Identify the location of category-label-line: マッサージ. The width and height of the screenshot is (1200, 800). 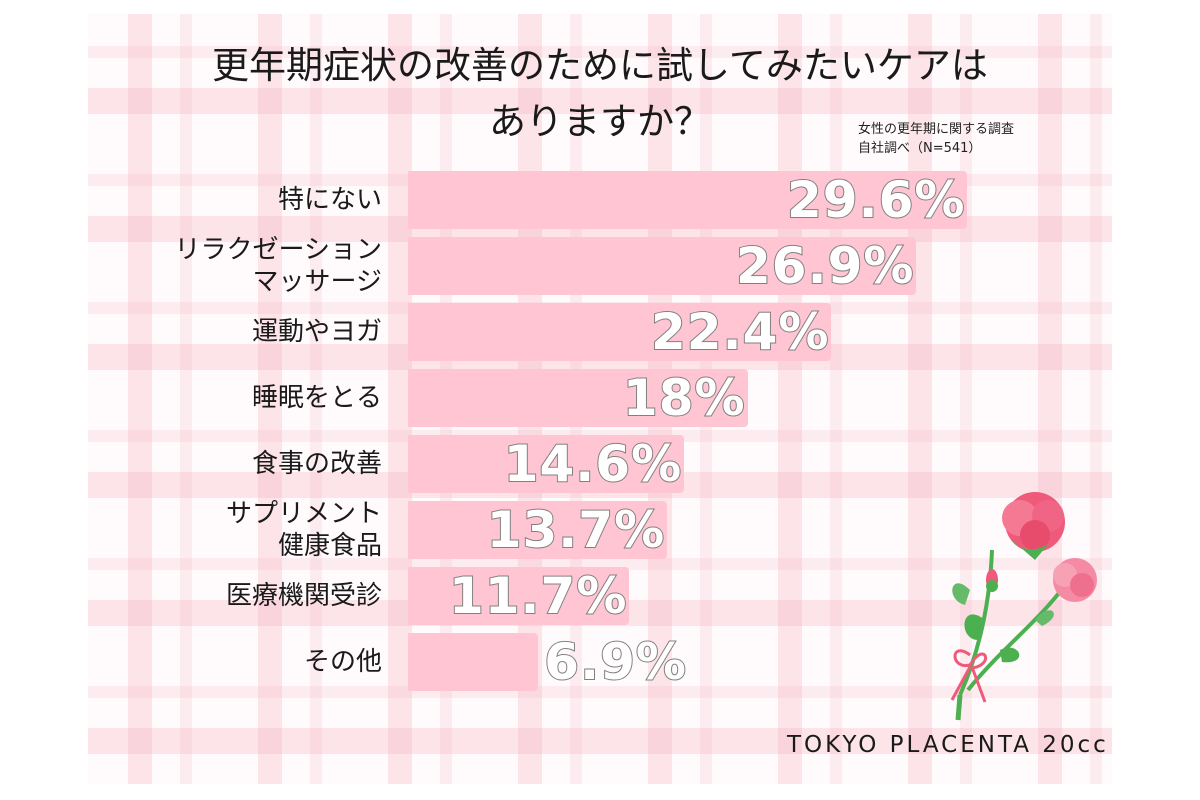
(317, 282).